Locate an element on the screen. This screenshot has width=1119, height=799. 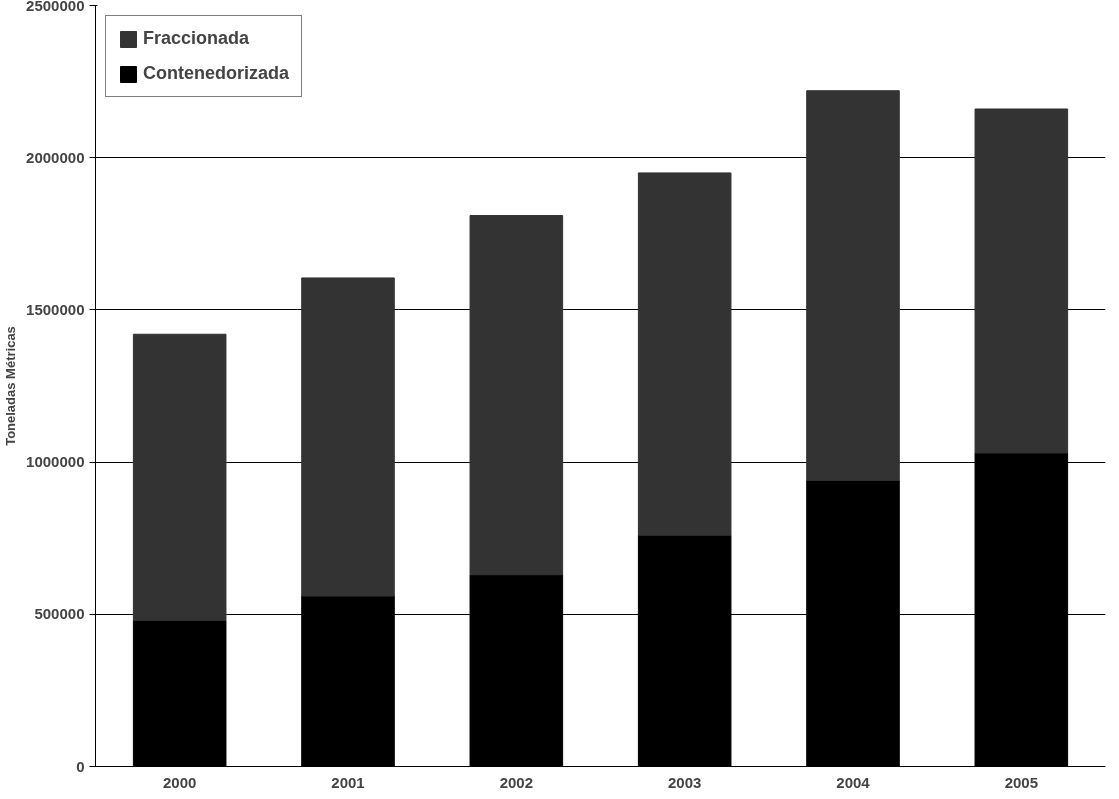
x-tick-label: 2000 is located at coordinates (179, 782).